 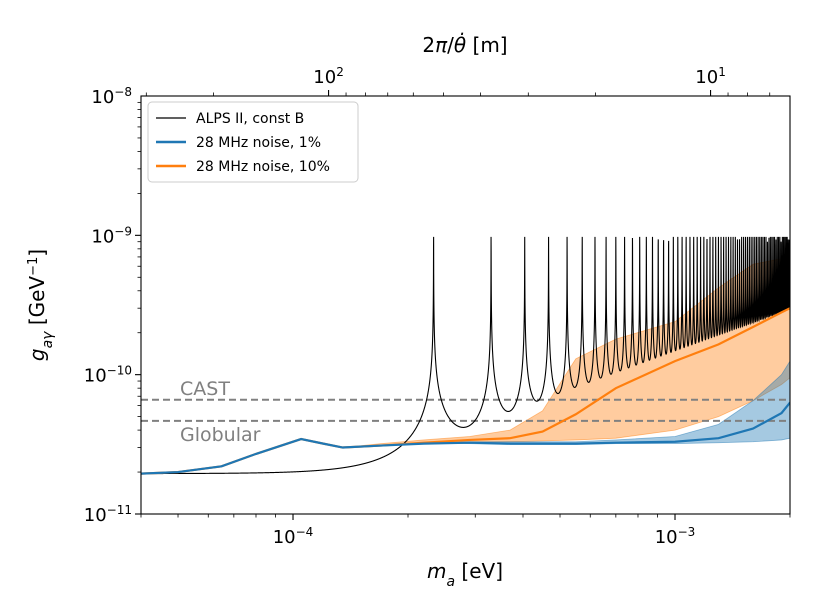 I want to click on series-noise-1pct-line, so click(x=465, y=438).